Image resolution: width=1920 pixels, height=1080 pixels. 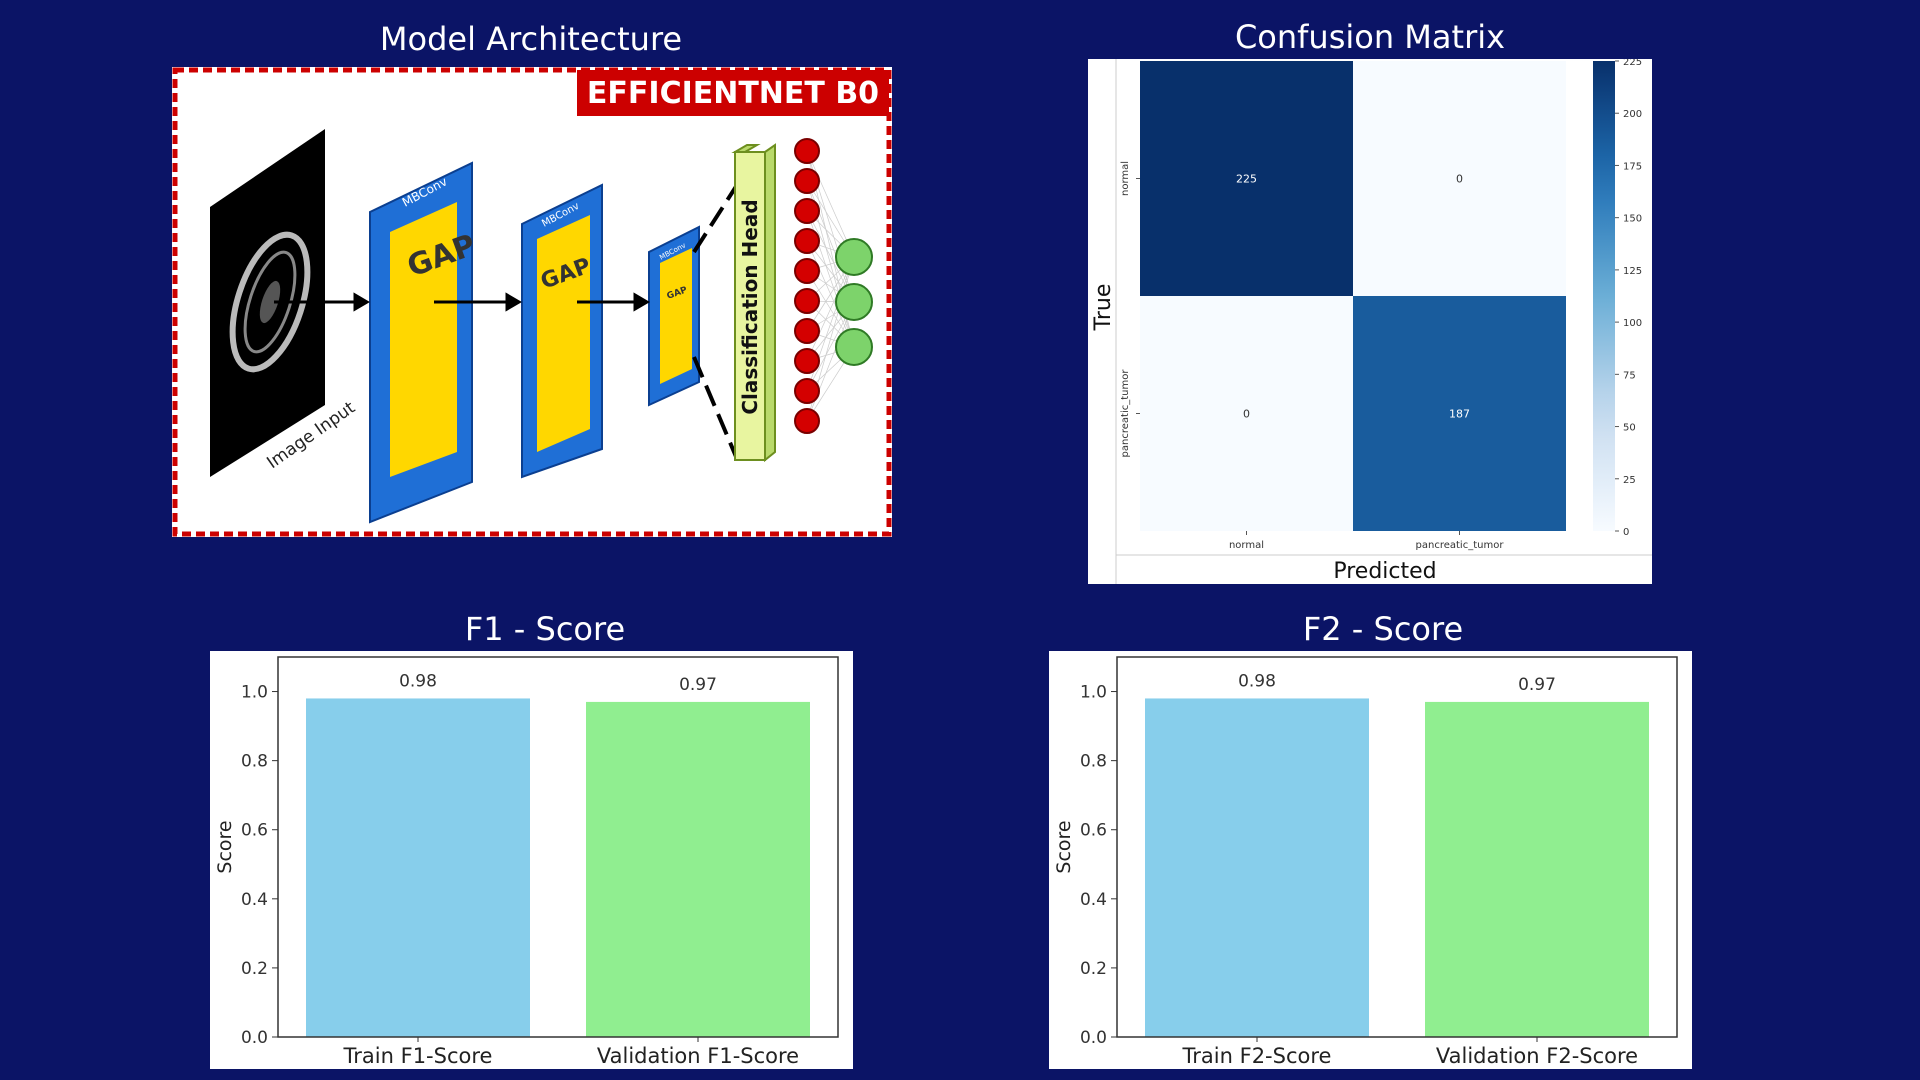 I want to click on cm-colorbar-tick-label: 150, so click(x=1632, y=219).